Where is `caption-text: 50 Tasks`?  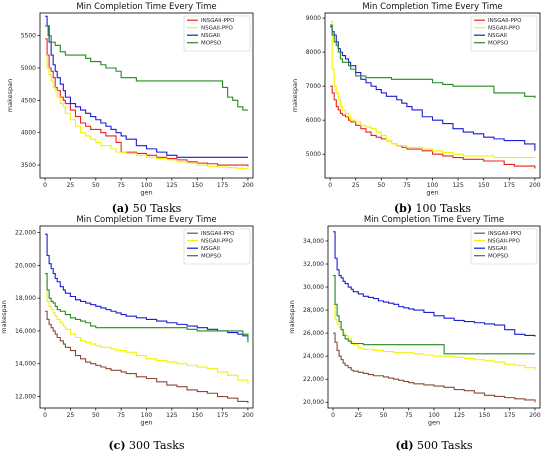
caption-text: 50 Tasks is located at coordinates (155, 208).